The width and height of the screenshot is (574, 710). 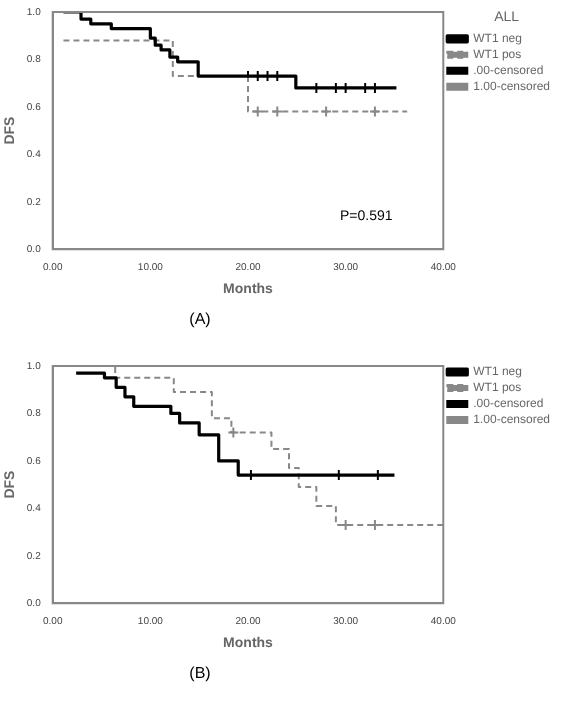 What do you see at coordinates (200, 319) in the screenshot?
I see `text: (A)` at bounding box center [200, 319].